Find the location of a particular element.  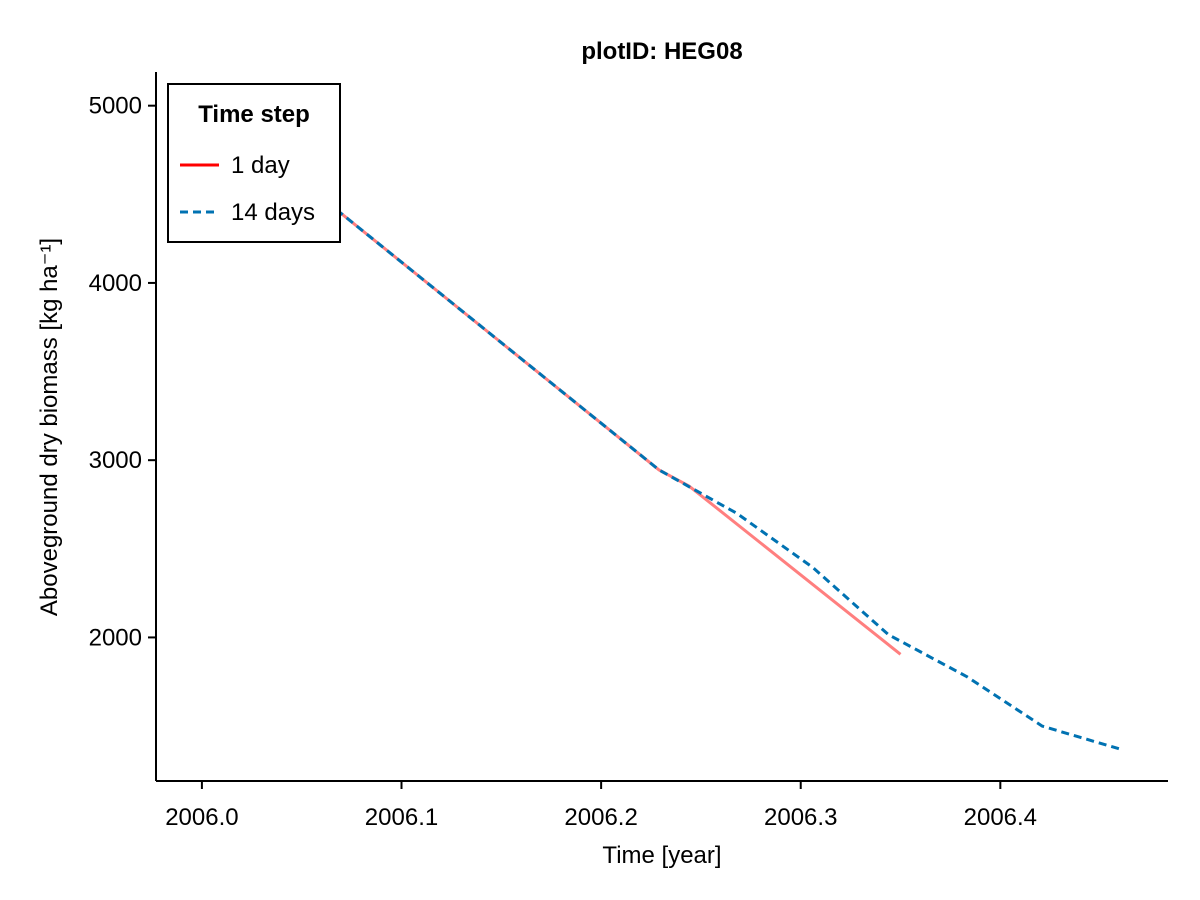

x-tick-label: 2006.4 is located at coordinates (1000, 817).